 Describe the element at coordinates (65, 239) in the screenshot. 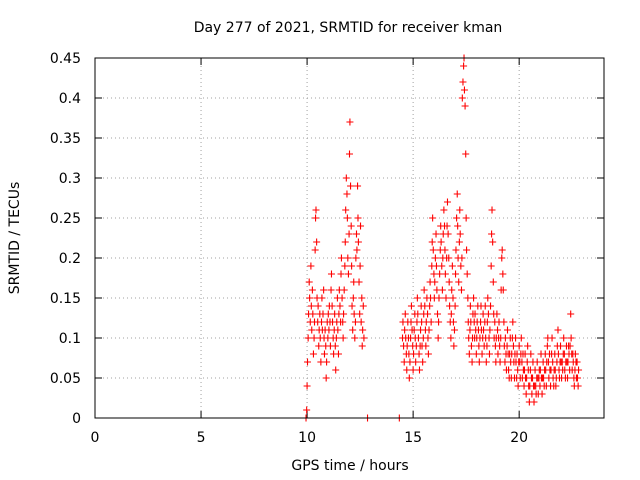

I see `y-tick-labels: 0 0.05 0.1 0.15 0.2 0.25 0.3 0.35 0.4 0.45` at that location.